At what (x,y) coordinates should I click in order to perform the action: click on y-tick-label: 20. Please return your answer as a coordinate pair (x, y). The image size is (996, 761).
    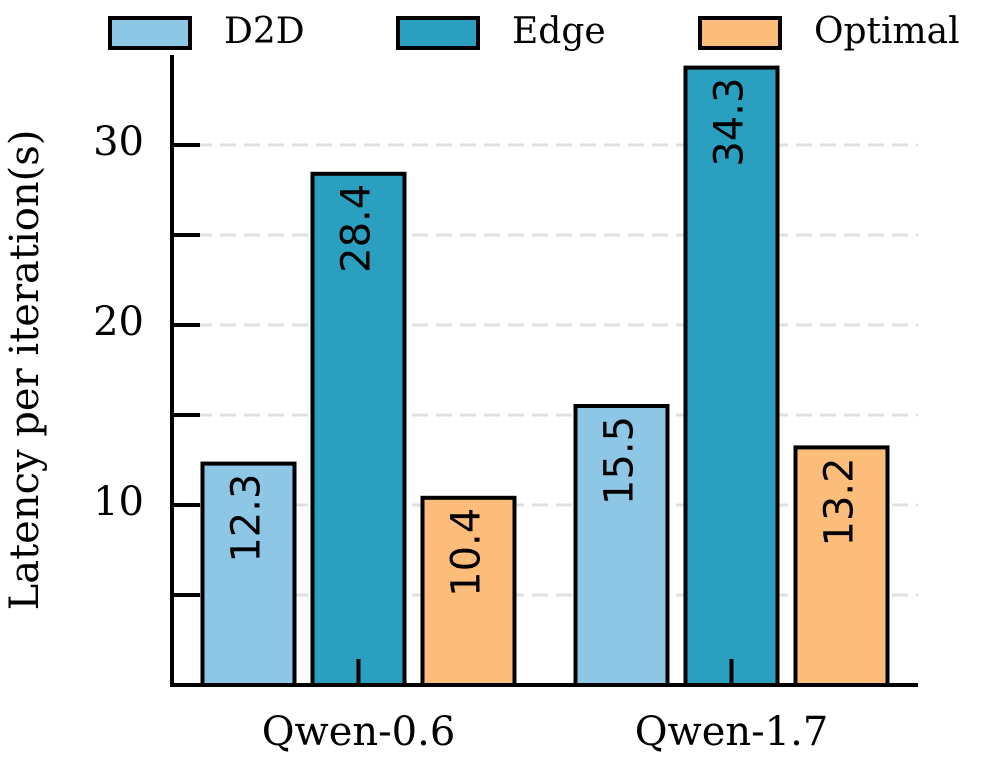
    Looking at the image, I should click on (118, 322).